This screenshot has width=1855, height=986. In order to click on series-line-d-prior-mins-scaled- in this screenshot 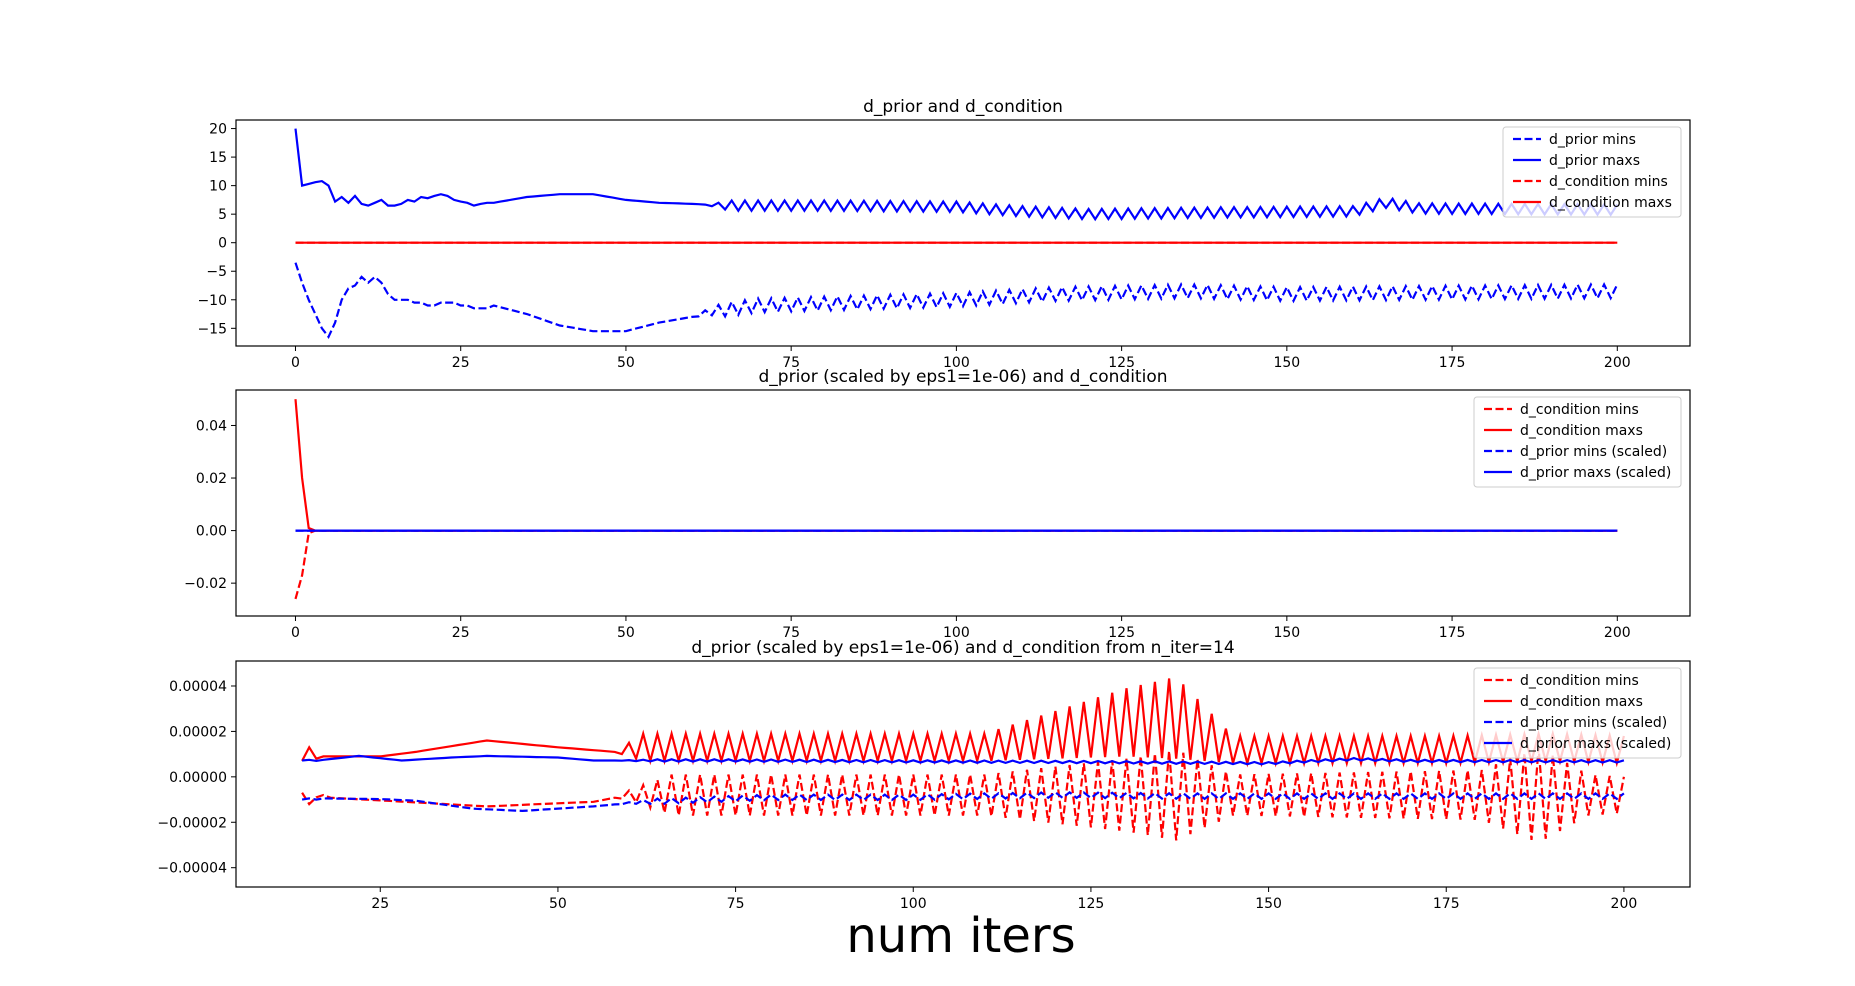, I will do `click(963, 801)`.